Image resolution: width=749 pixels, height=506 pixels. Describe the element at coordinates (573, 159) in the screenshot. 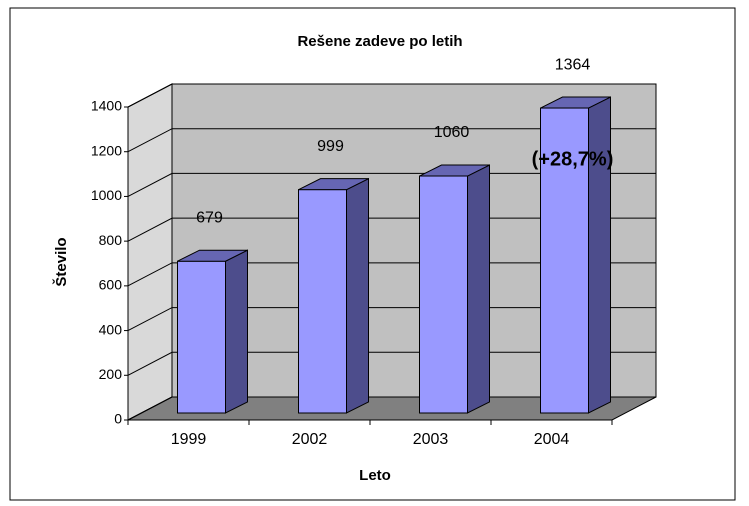

I see `annotation: (+28,7%)` at that location.